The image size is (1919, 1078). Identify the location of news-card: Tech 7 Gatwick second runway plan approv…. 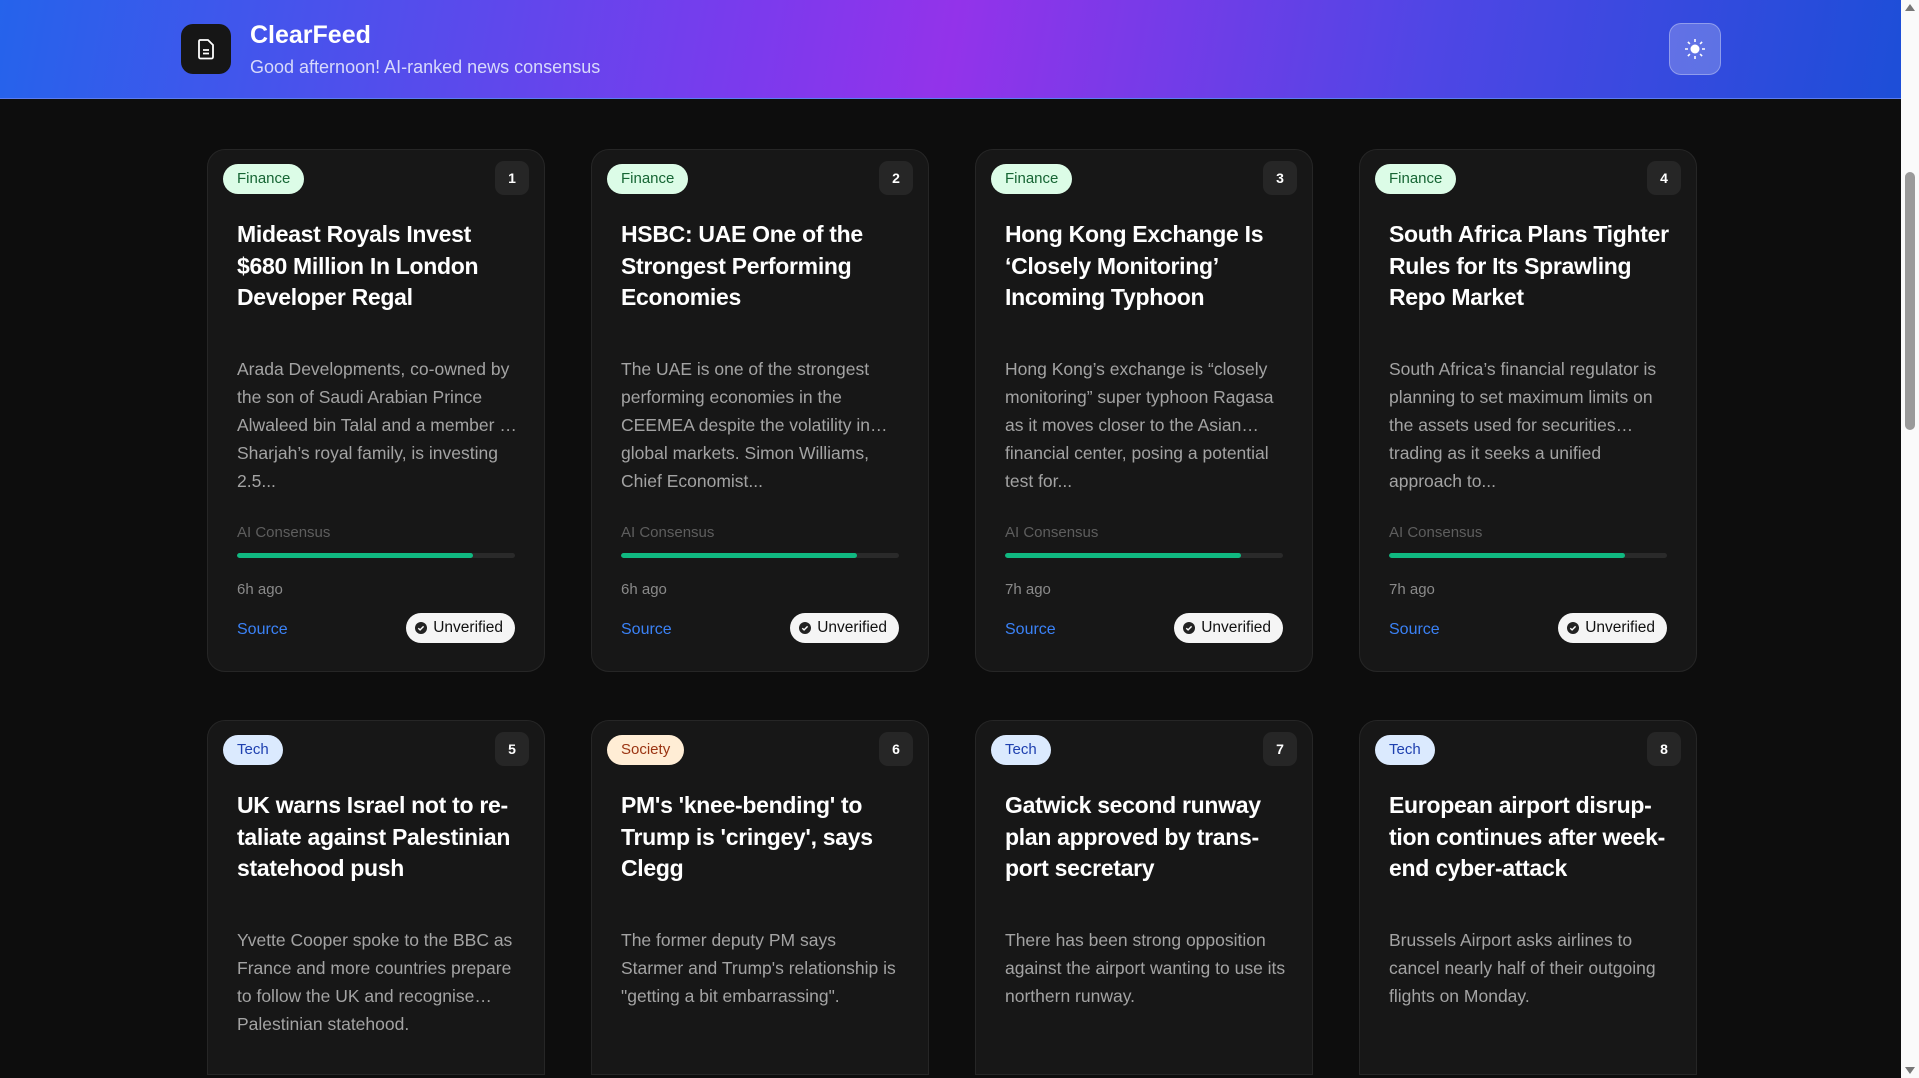
(1144, 897).